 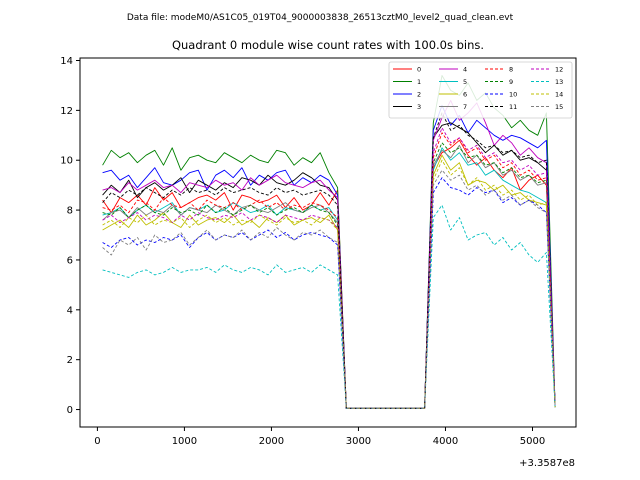 I want to click on x-tick-label: 1000, so click(x=184, y=441).